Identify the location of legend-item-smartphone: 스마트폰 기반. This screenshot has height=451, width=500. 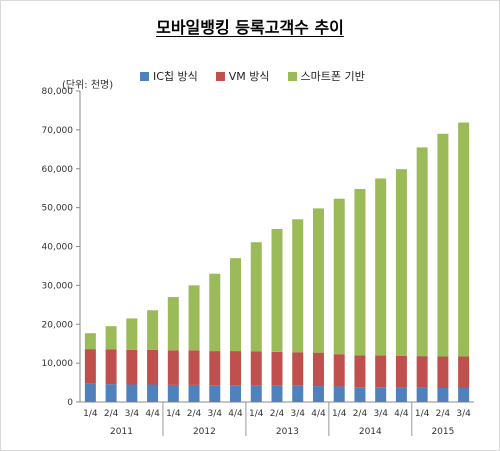
(326, 76).